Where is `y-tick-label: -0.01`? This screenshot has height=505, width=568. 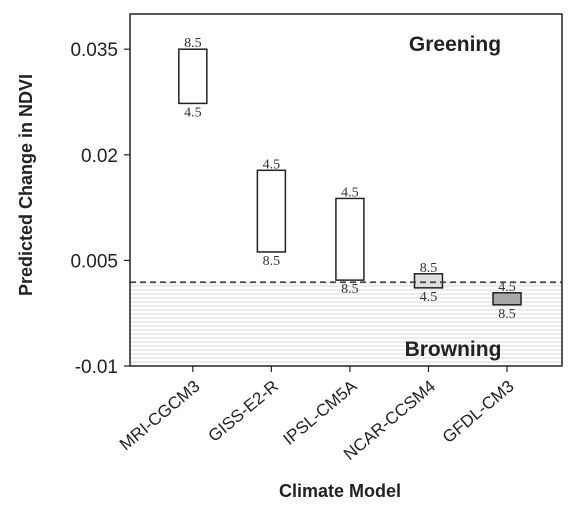
y-tick-label: -0.01 is located at coordinates (96, 367).